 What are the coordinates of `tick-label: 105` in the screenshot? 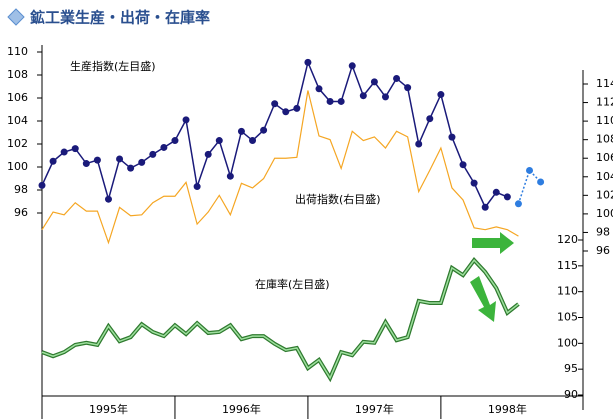 It's located at (567, 317).